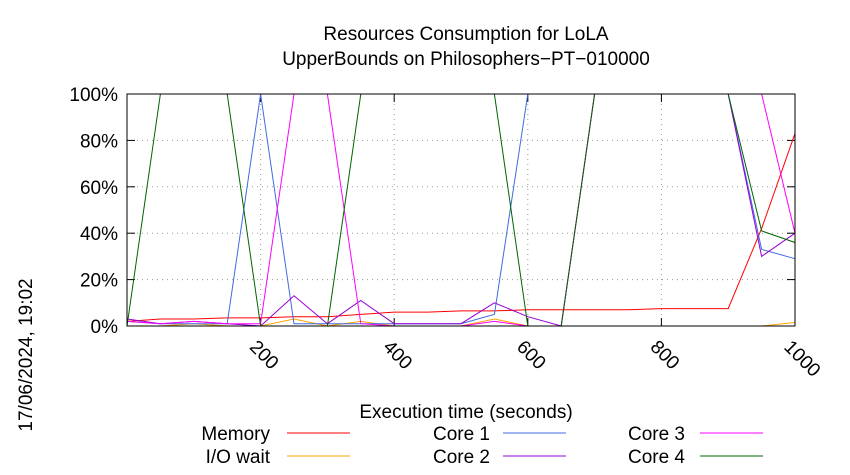 The image size is (850, 475). Describe the element at coordinates (466, 59) in the screenshot. I see `chart-subtitle: UpperBounds on Philosophers−PT−010000` at that location.